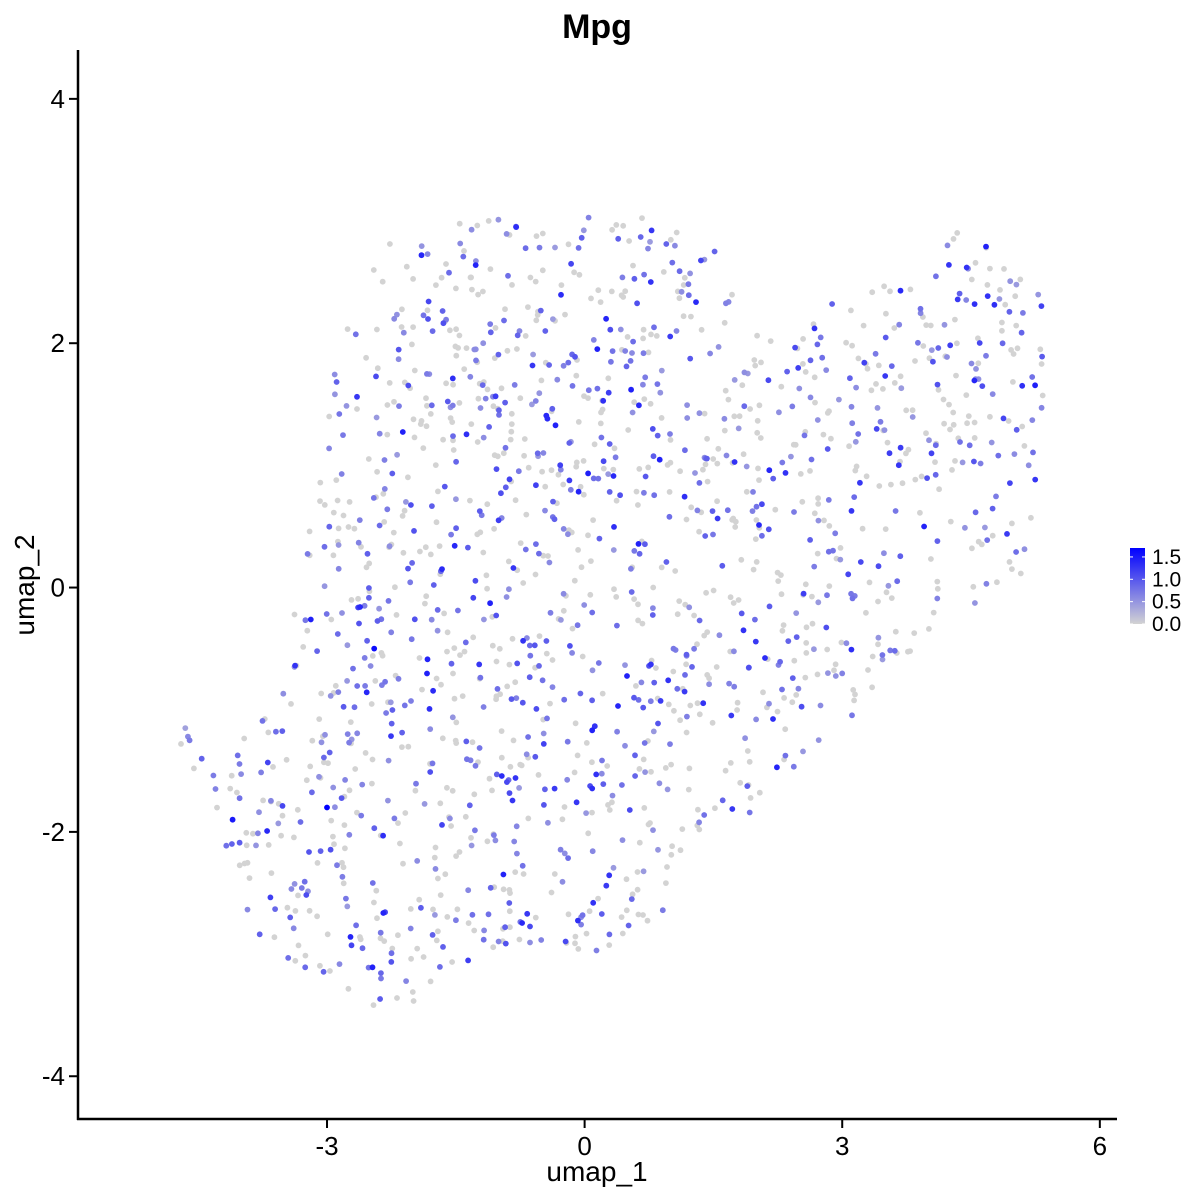 This screenshot has height=1200, width=1200. I want to click on y-tick-label: -2, so click(53, 832).